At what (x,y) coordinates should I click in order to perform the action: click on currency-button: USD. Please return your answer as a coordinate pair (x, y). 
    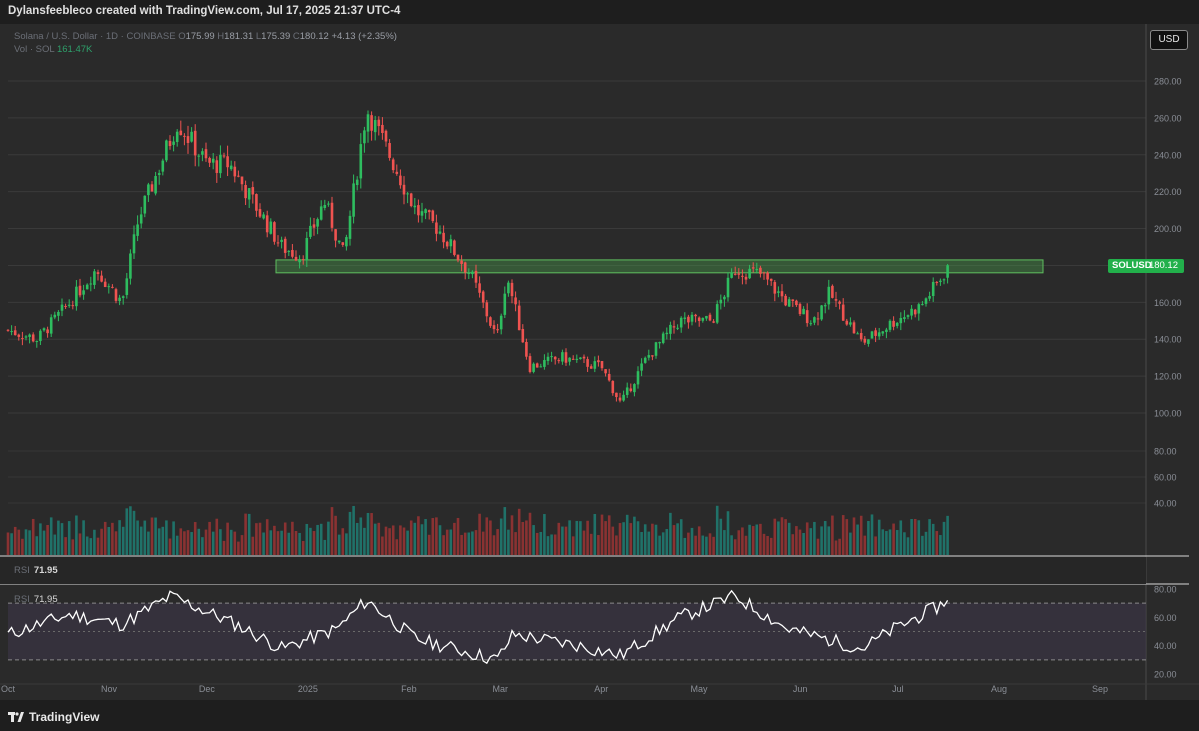
    Looking at the image, I should click on (1169, 40).